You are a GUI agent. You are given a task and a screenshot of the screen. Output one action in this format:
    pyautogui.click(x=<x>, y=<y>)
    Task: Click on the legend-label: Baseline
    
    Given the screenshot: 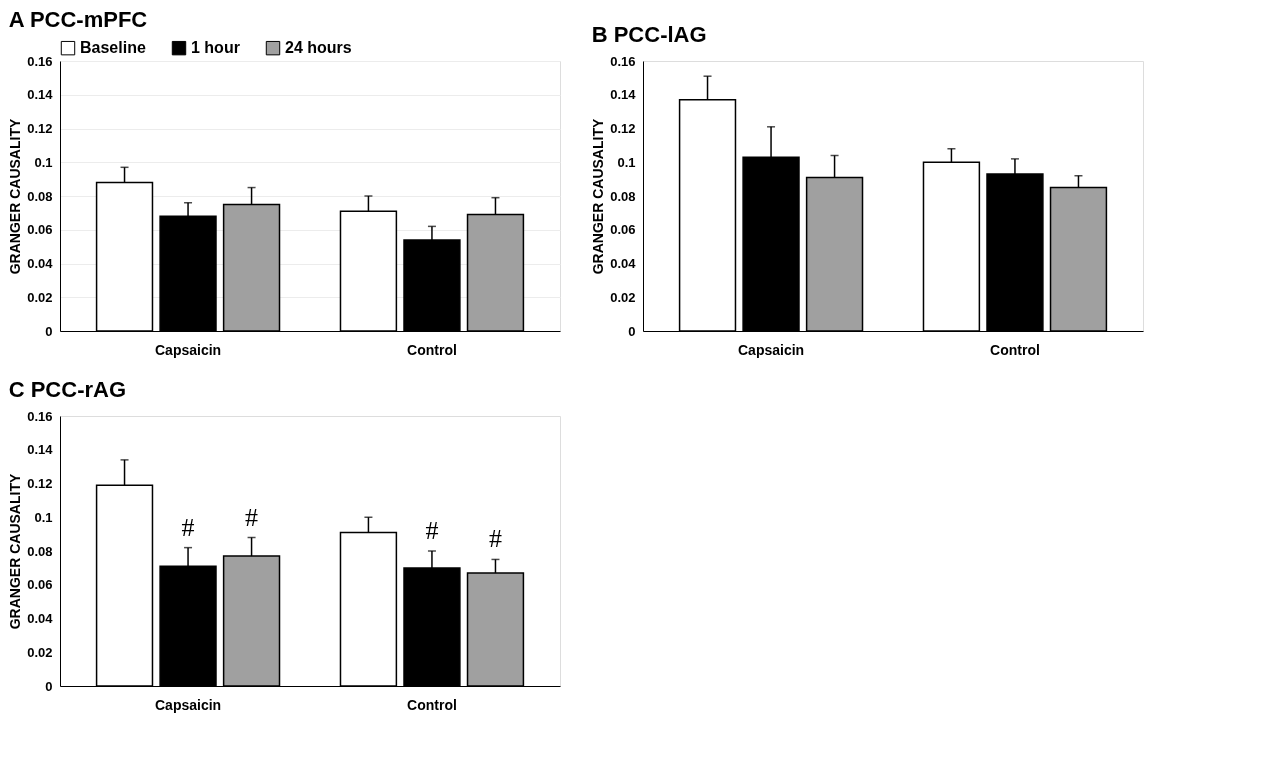 What is the action you would take?
    pyautogui.click(x=113, y=48)
    